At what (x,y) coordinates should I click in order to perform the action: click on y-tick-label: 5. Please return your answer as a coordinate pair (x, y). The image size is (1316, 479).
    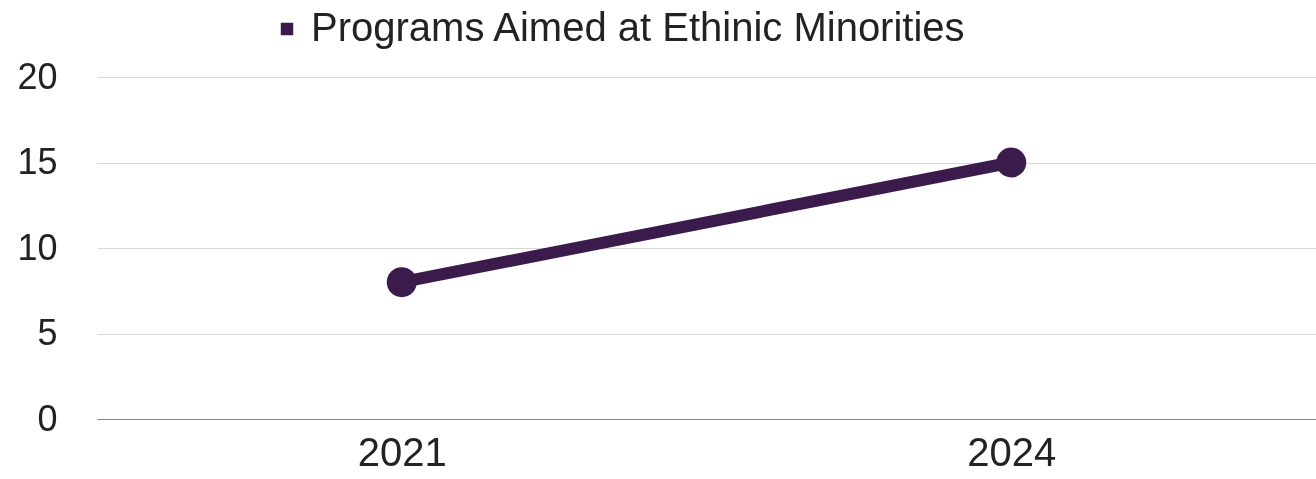
    Looking at the image, I should click on (47, 332).